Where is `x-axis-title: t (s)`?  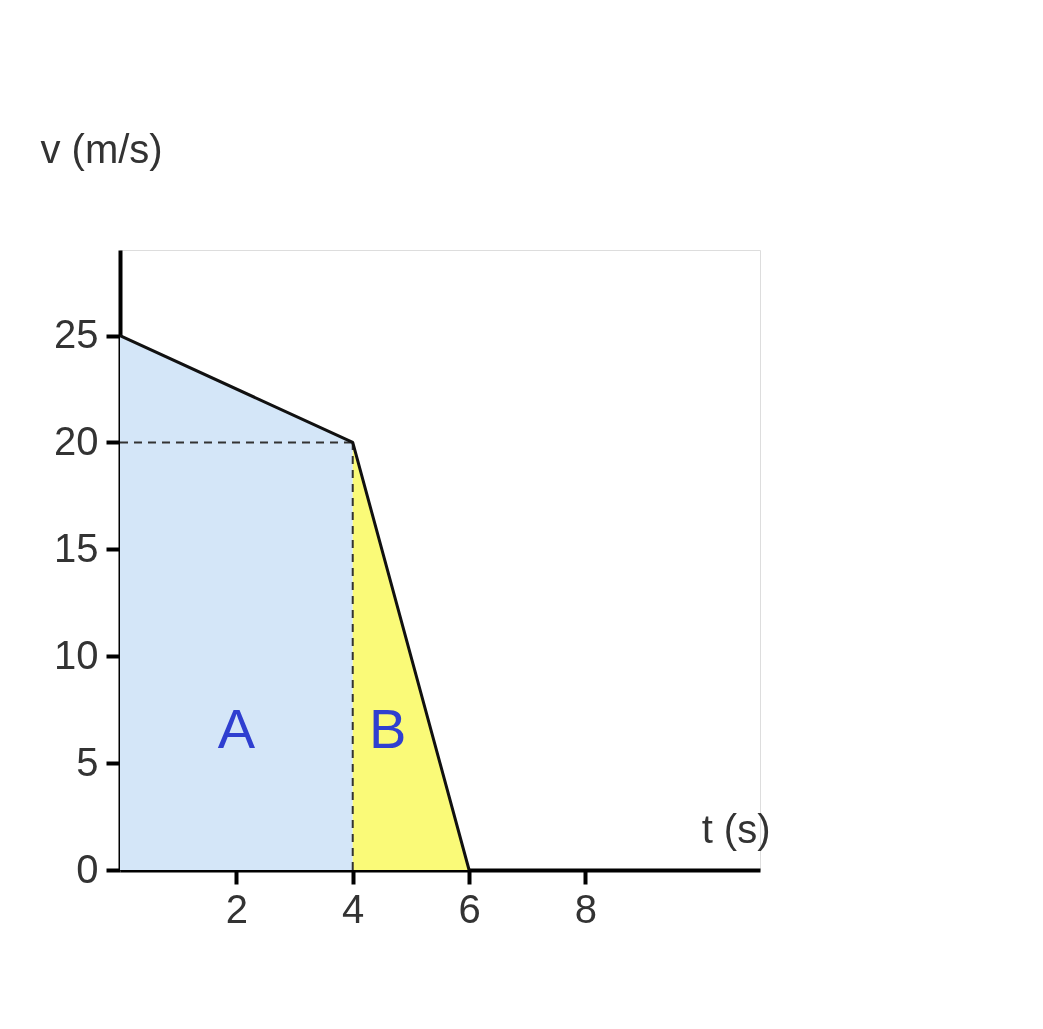 x-axis-title: t (s) is located at coordinates (736, 828).